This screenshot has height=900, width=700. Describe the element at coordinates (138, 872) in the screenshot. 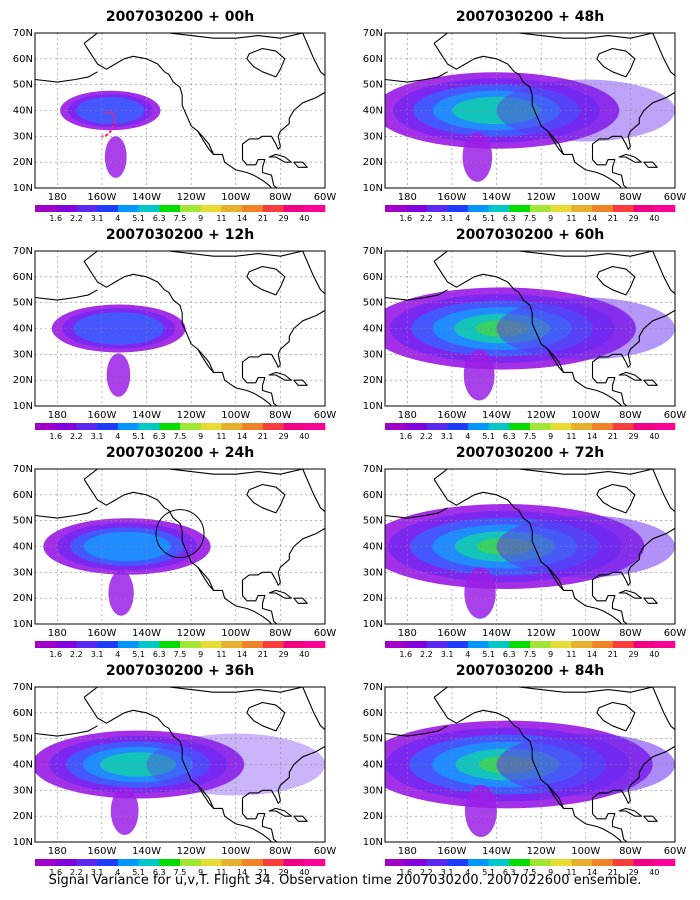

I see `colorbar-label: 5.1` at that location.